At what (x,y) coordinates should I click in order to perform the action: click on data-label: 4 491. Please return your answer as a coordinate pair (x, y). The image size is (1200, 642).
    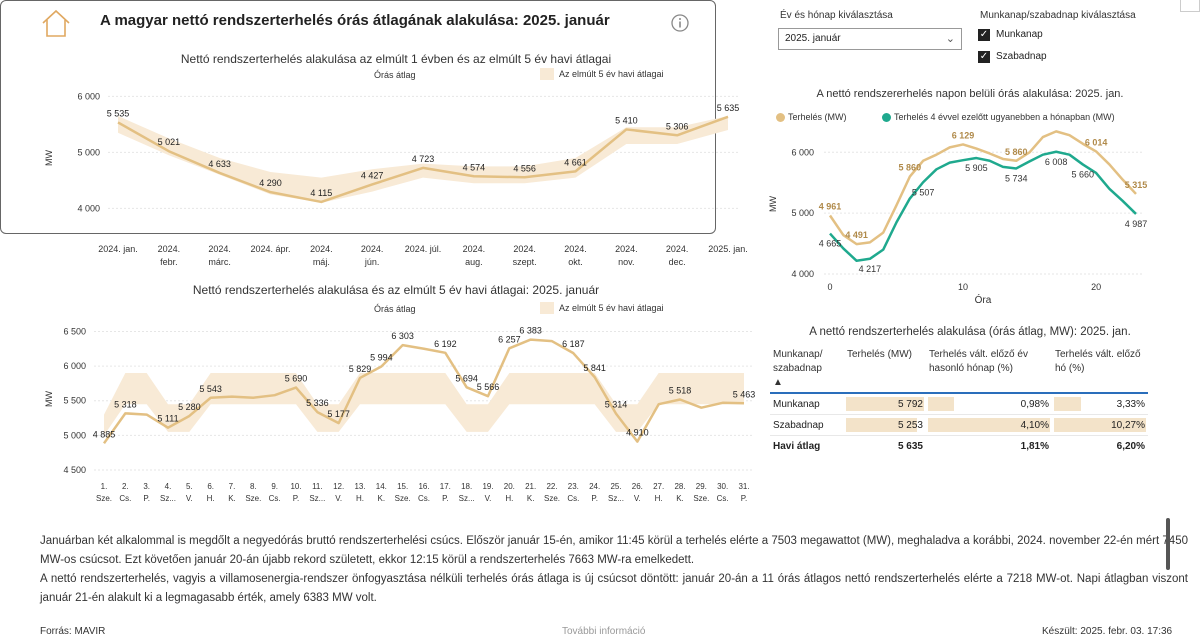
    Looking at the image, I should click on (856, 235).